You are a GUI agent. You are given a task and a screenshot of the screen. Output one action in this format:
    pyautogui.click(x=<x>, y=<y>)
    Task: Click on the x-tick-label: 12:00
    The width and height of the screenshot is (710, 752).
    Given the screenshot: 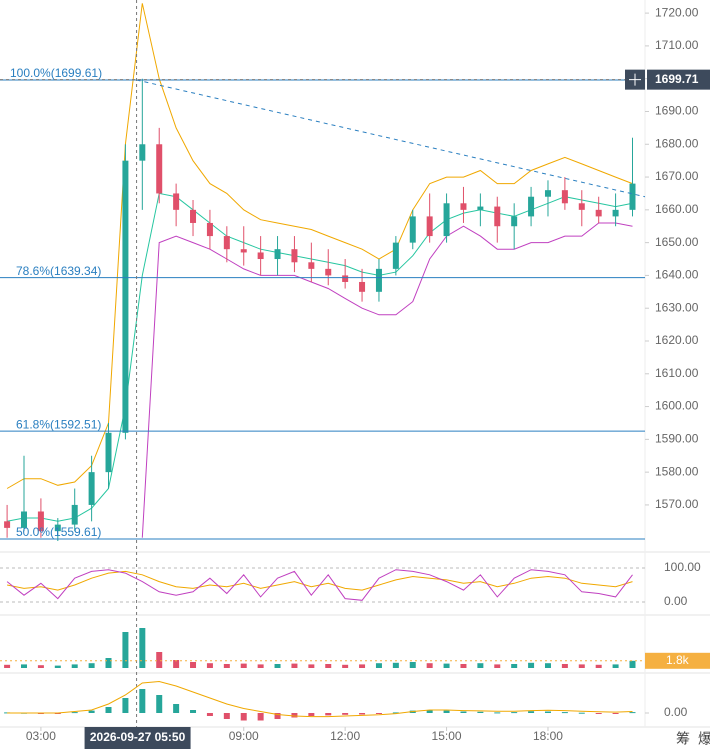 What is the action you would take?
    pyautogui.click(x=345, y=736)
    